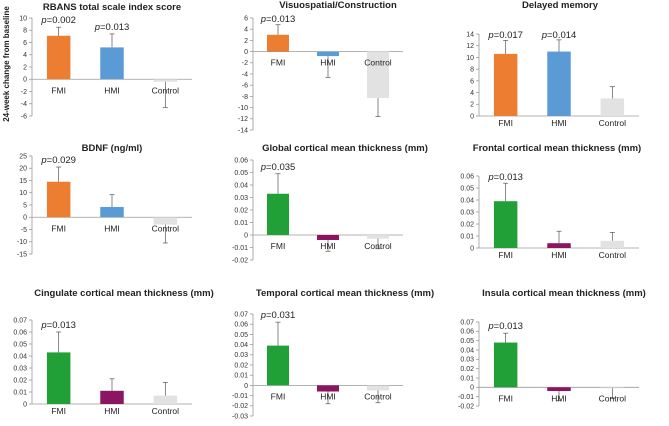 Image resolution: width=669 pixels, height=426 pixels. I want to click on p-value-label: p=0.017, so click(505, 35).